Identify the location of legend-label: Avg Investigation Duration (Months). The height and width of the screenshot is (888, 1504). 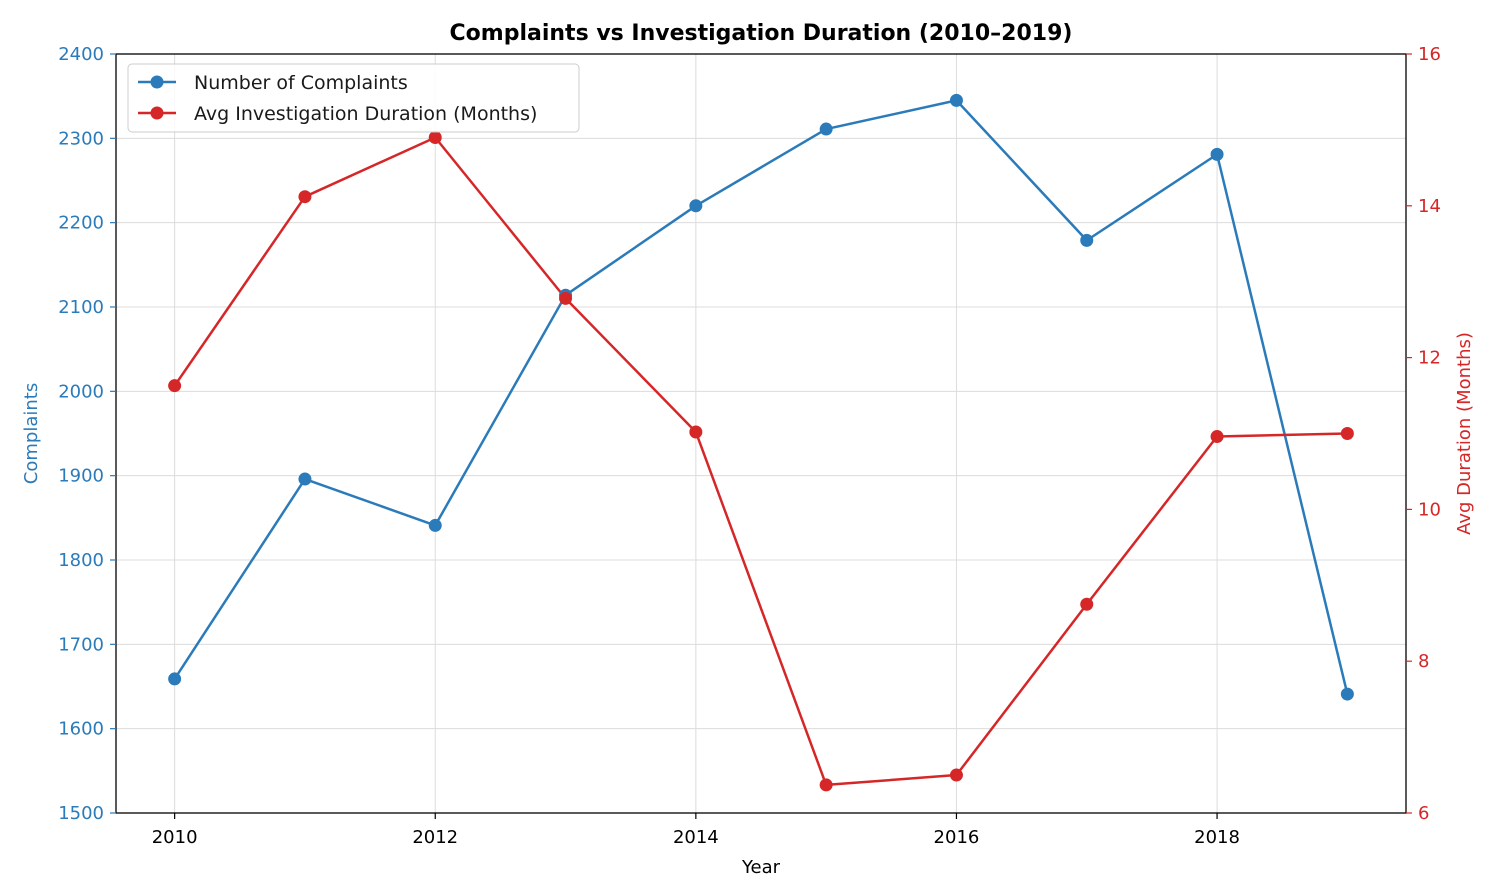
(365, 114).